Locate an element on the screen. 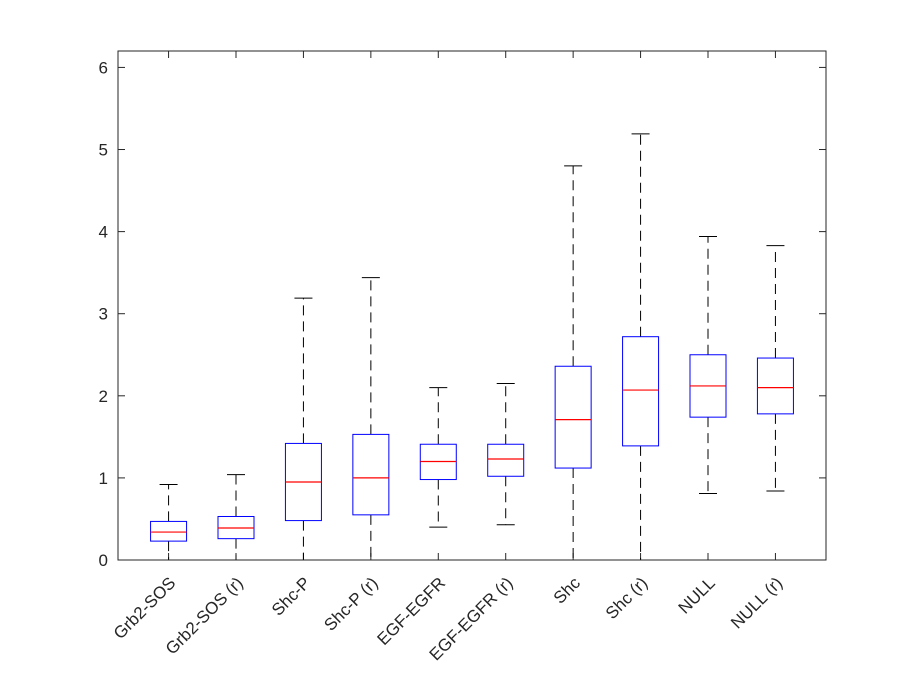  y-tick-label: 0 is located at coordinates (103, 560).